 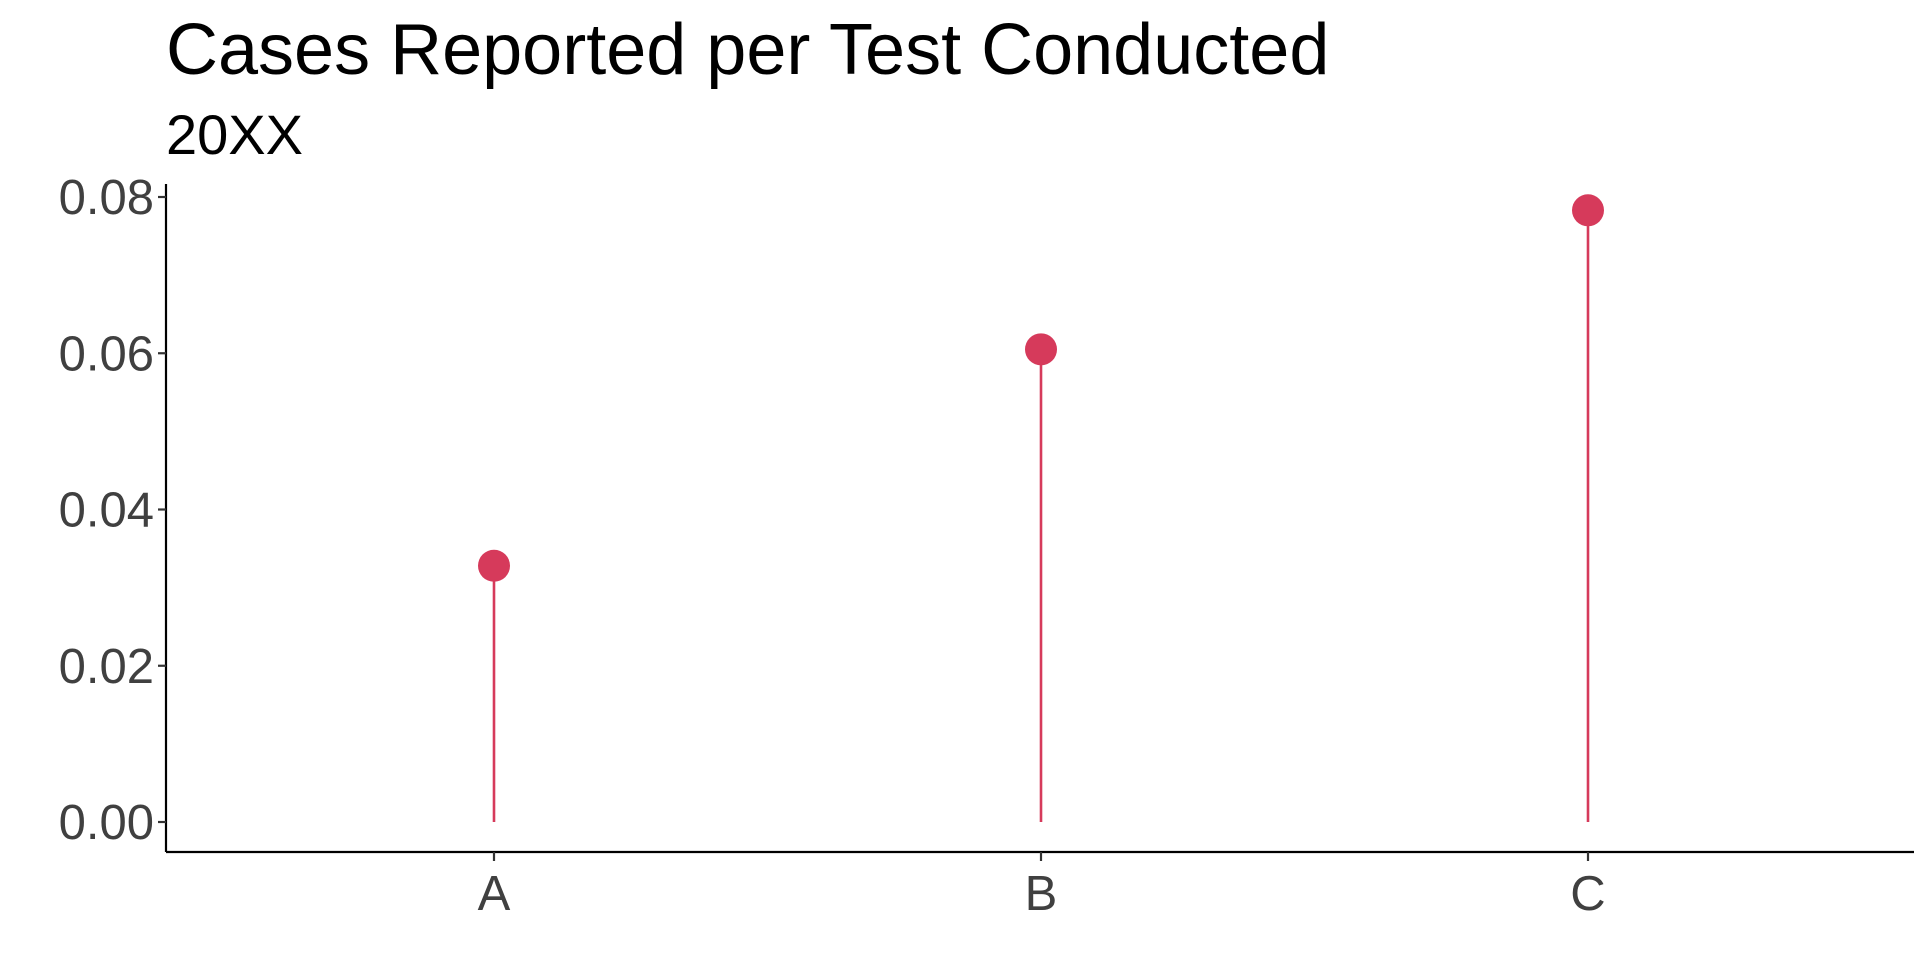 What do you see at coordinates (494, 894) in the screenshot?
I see `x-tick-label: A` at bounding box center [494, 894].